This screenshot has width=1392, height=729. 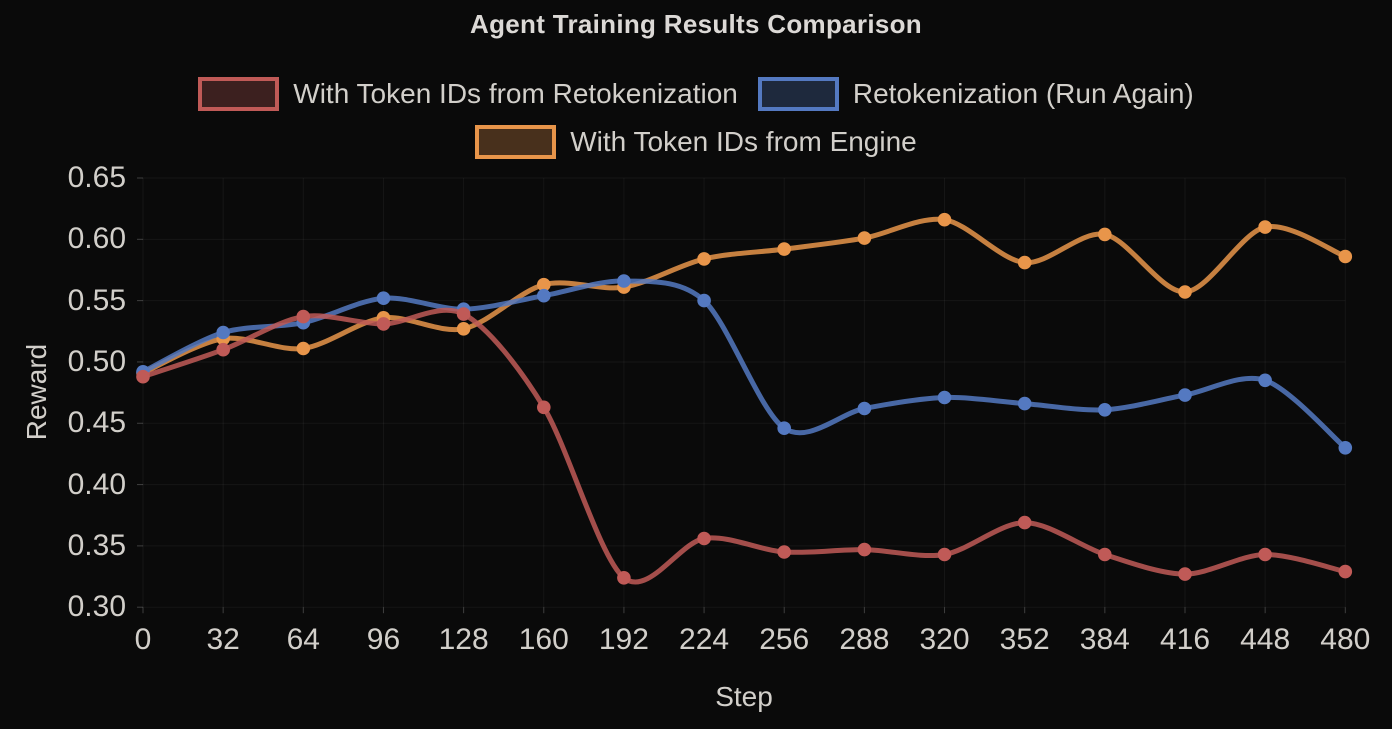 I want to click on x-tick-label: 160, so click(x=543, y=639).